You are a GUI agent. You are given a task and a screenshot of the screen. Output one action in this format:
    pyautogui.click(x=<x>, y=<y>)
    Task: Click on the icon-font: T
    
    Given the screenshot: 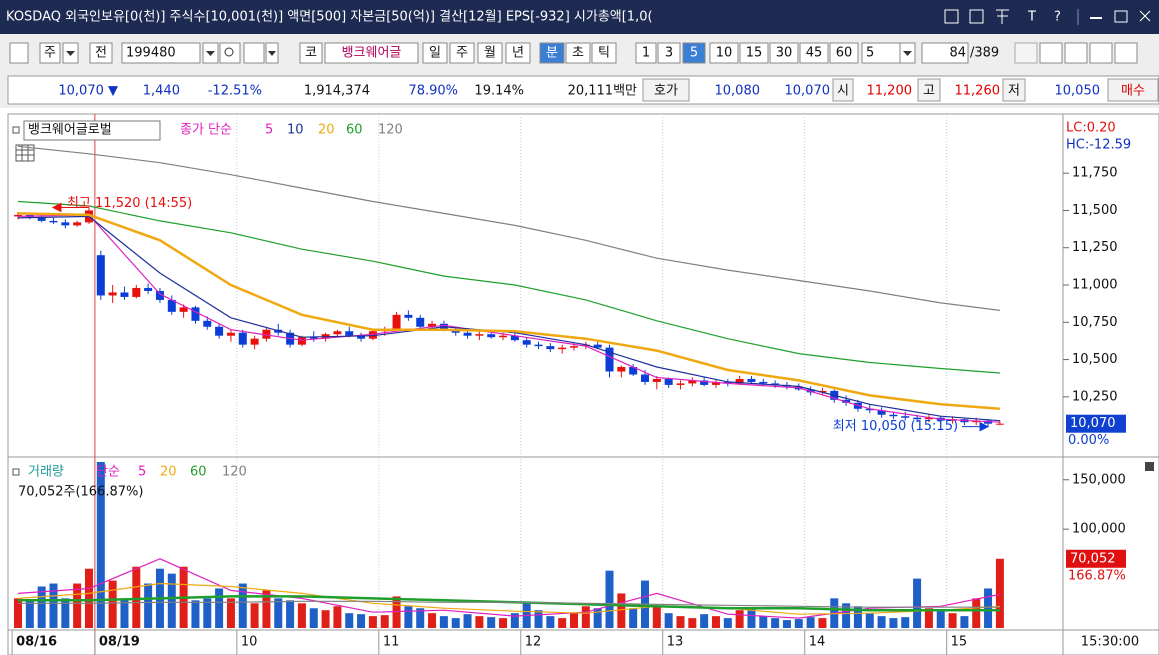 What is the action you would take?
    pyautogui.click(x=1031, y=17)
    